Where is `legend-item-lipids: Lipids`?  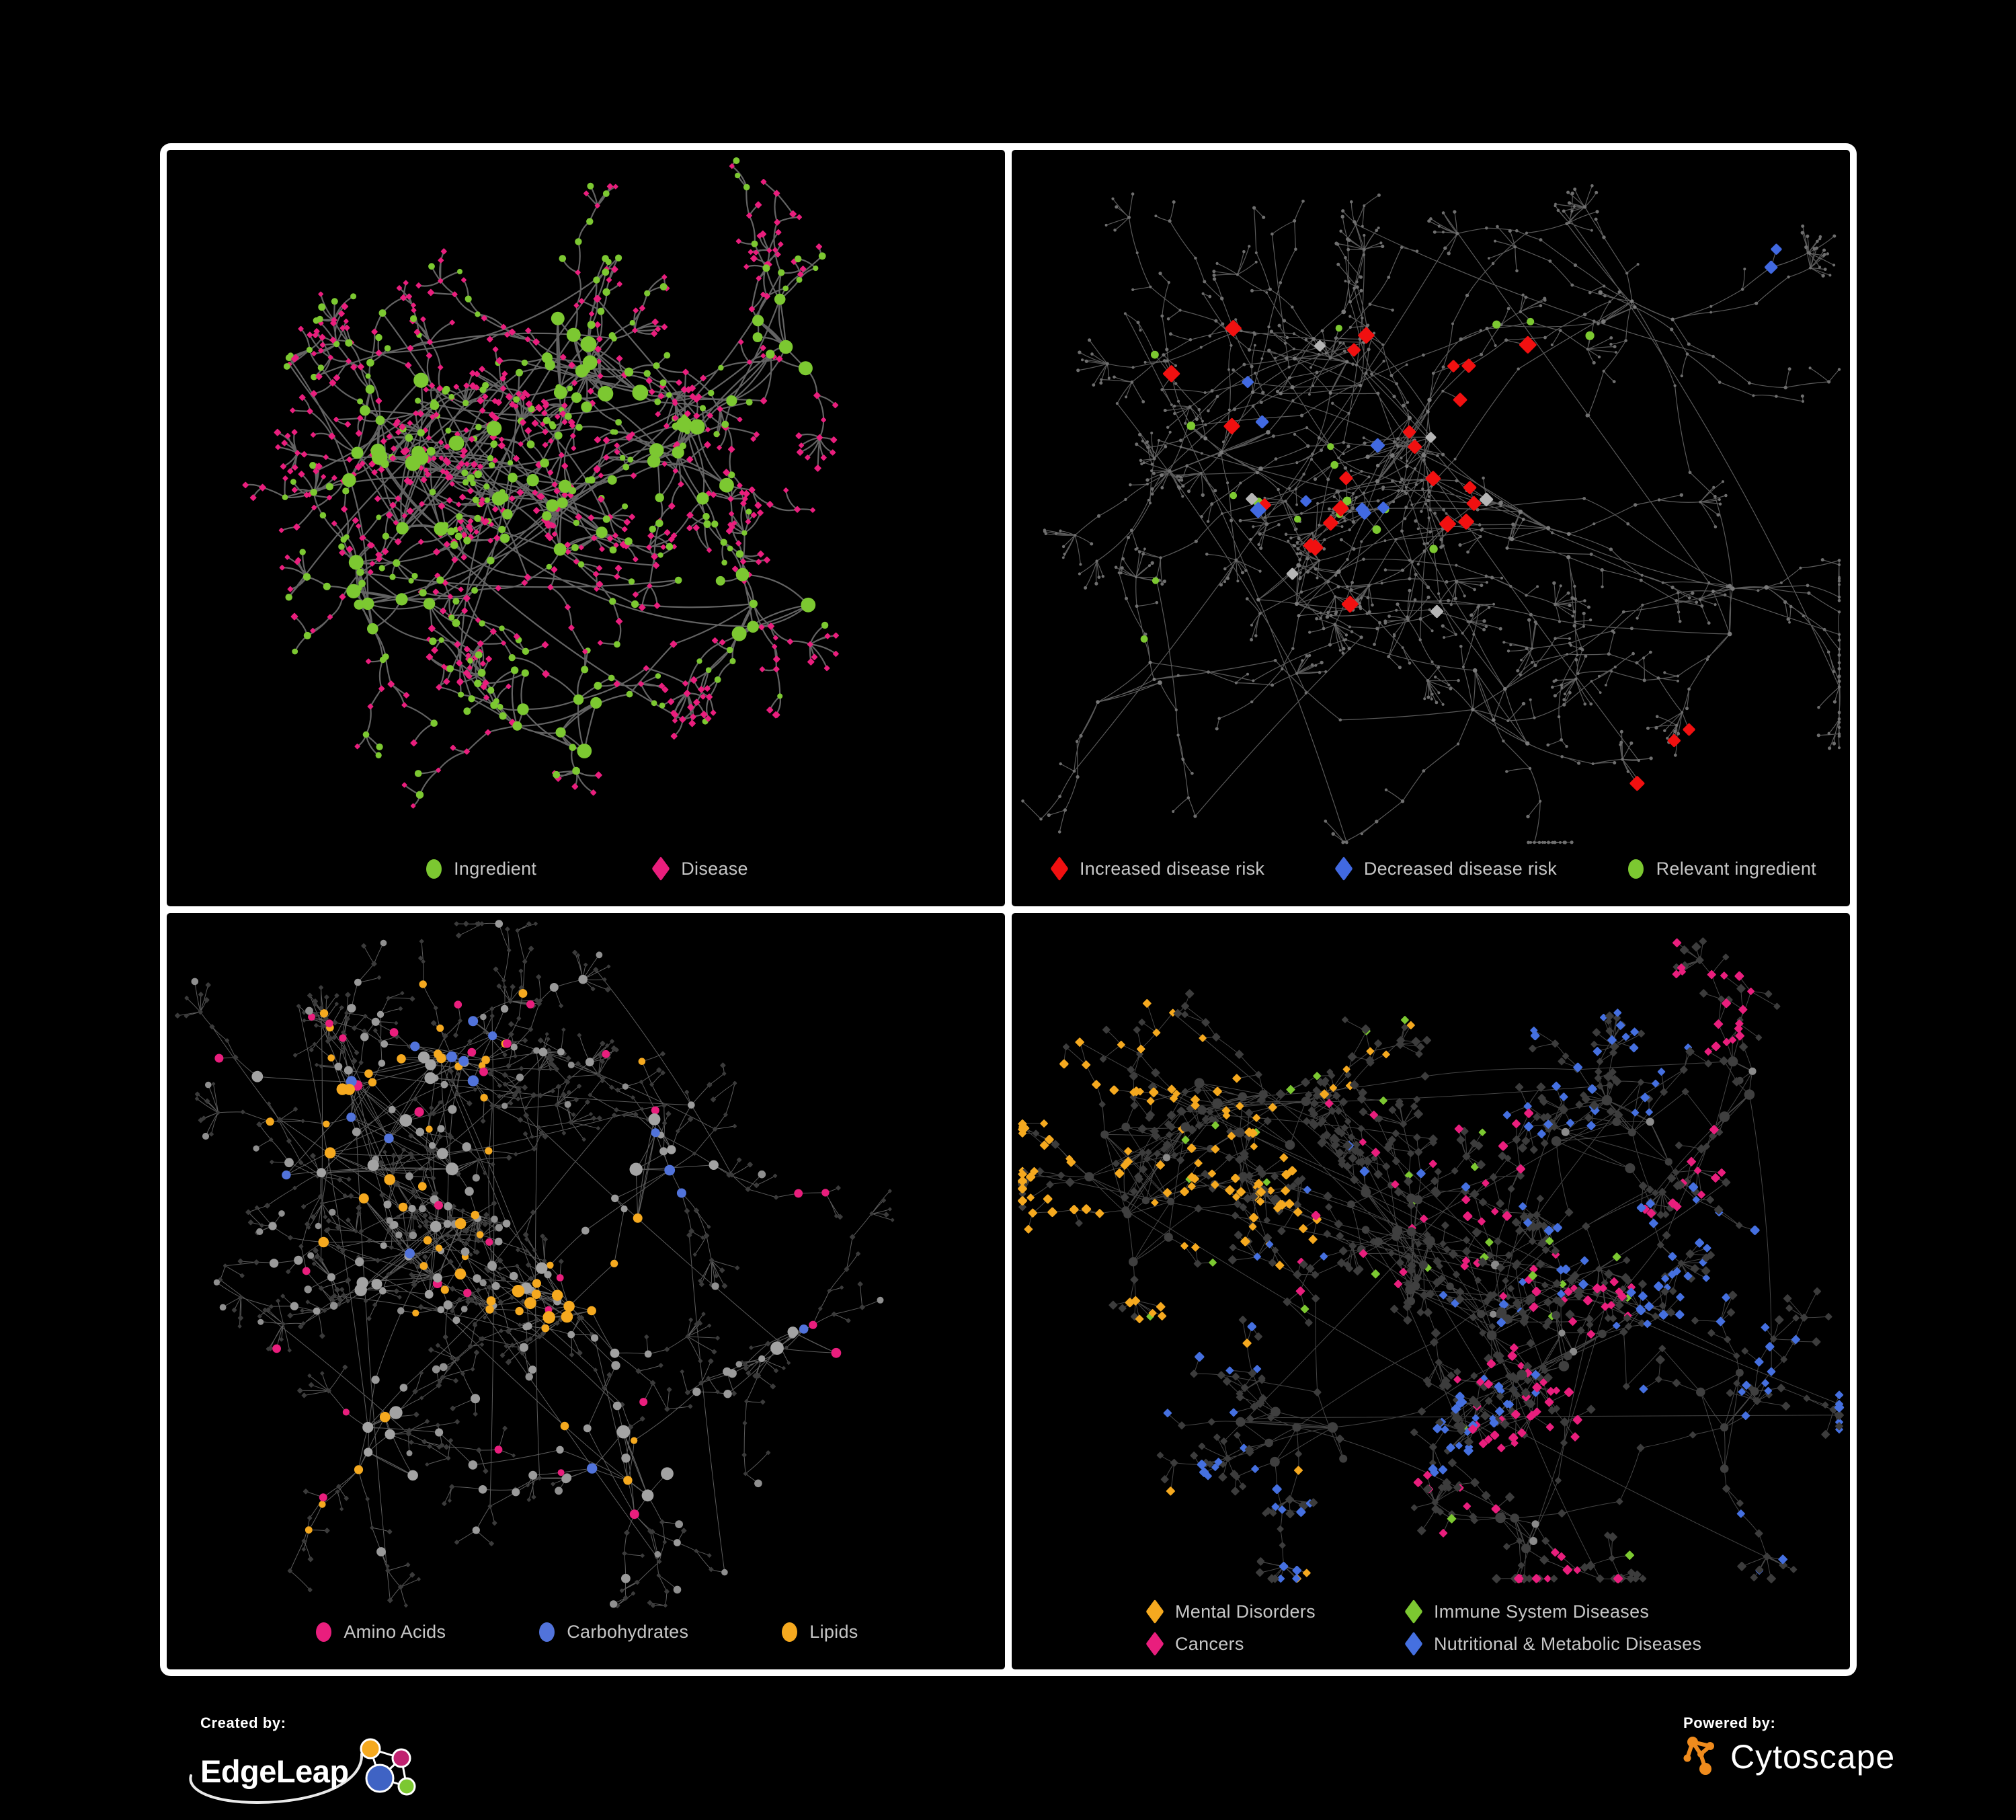 legend-item-lipids: Lipids is located at coordinates (818, 1632).